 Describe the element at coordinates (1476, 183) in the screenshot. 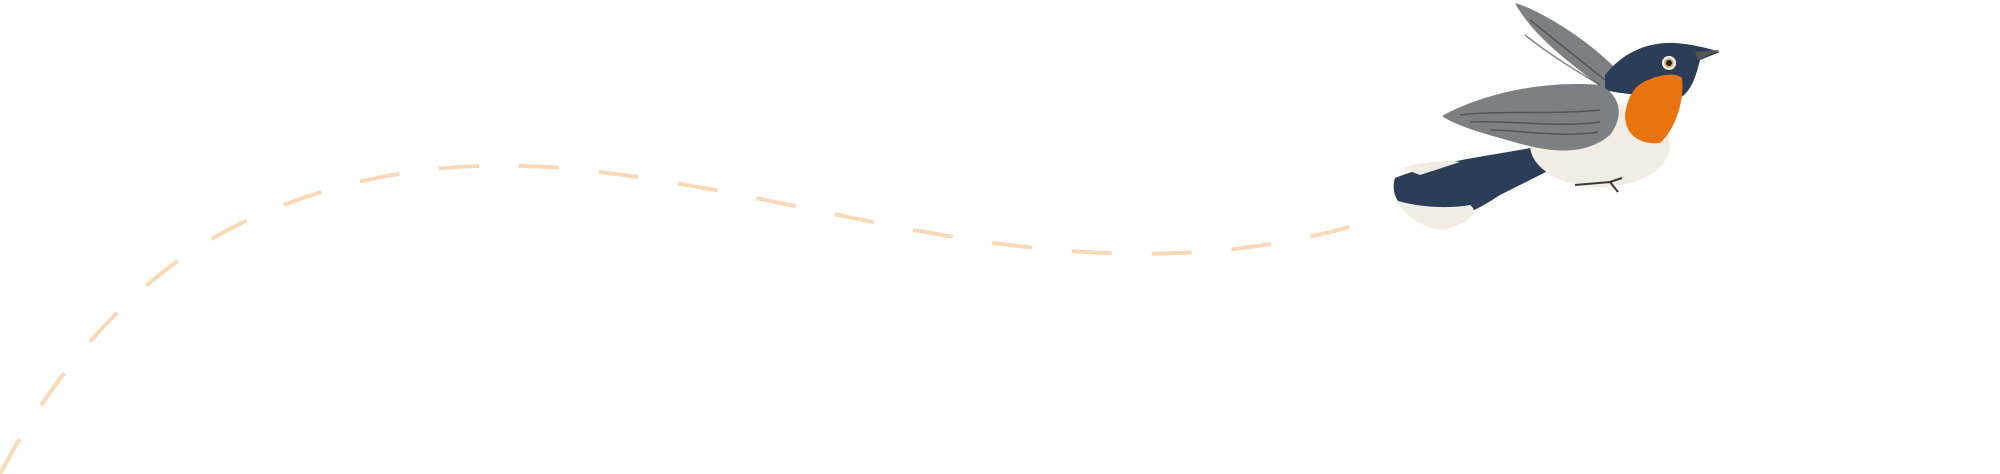

I see `bird-tail` at that location.